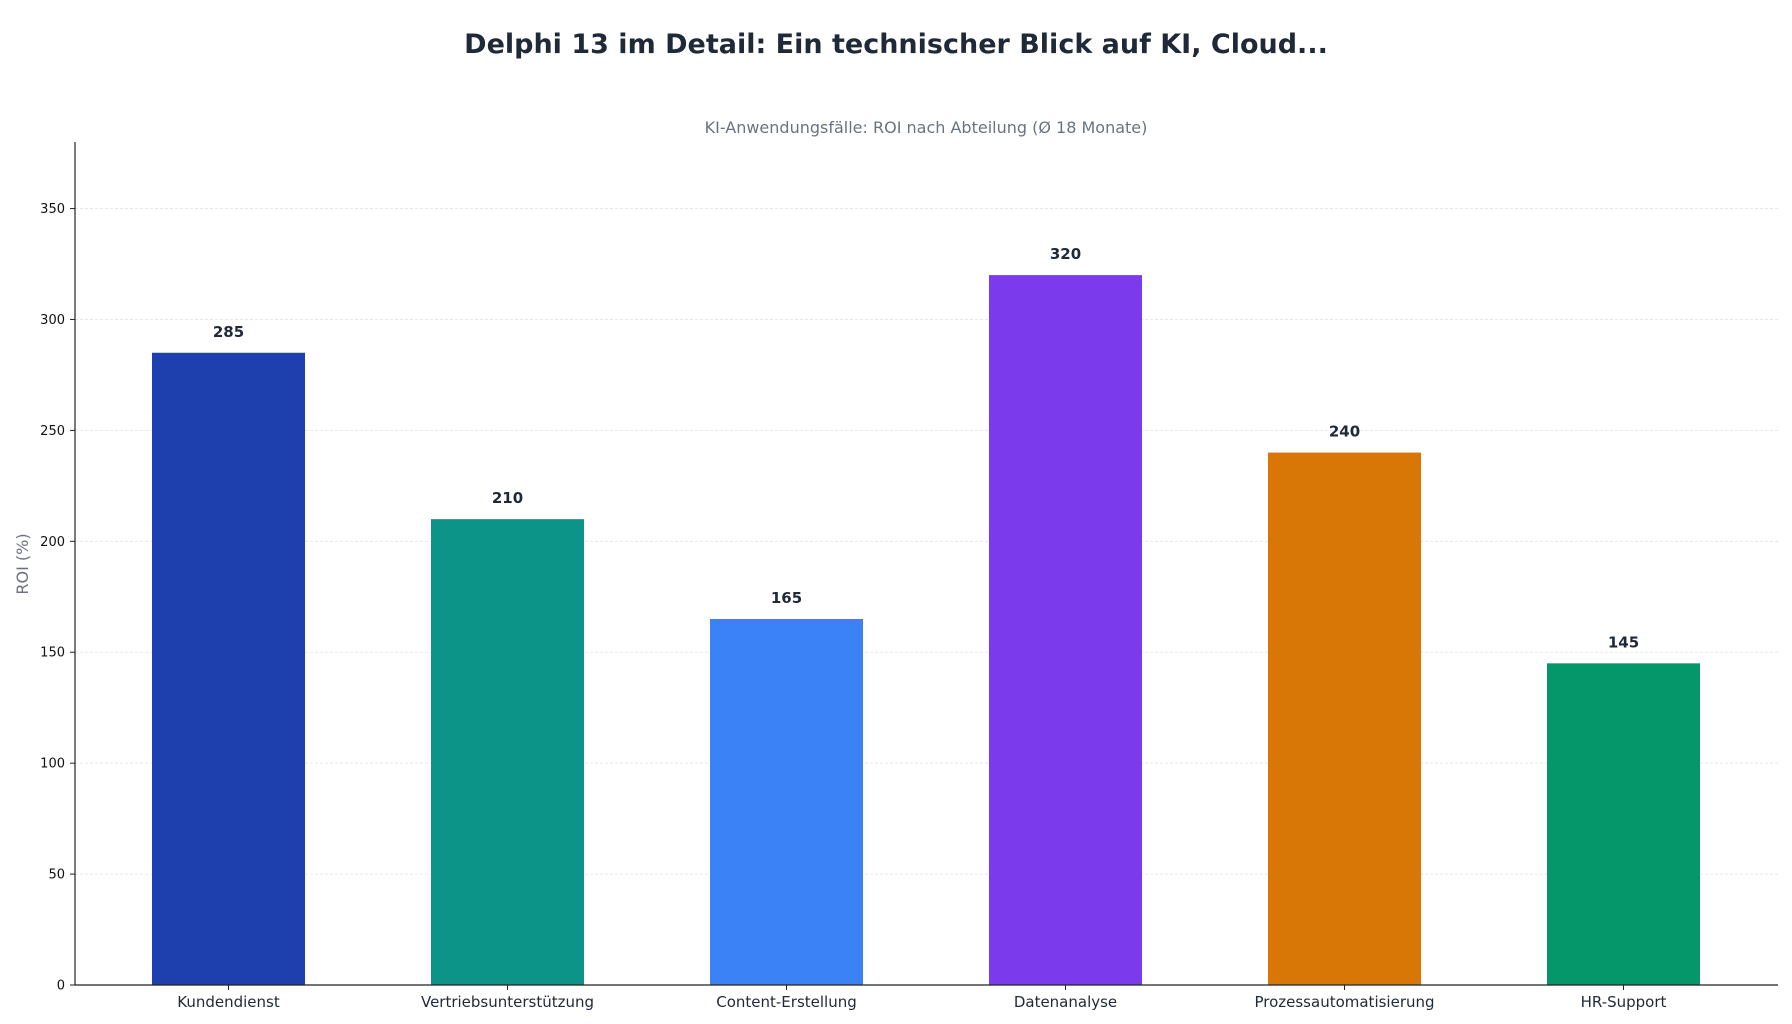  What do you see at coordinates (1065, 1002) in the screenshot?
I see `x-tick-label: Datenanalyse` at bounding box center [1065, 1002].